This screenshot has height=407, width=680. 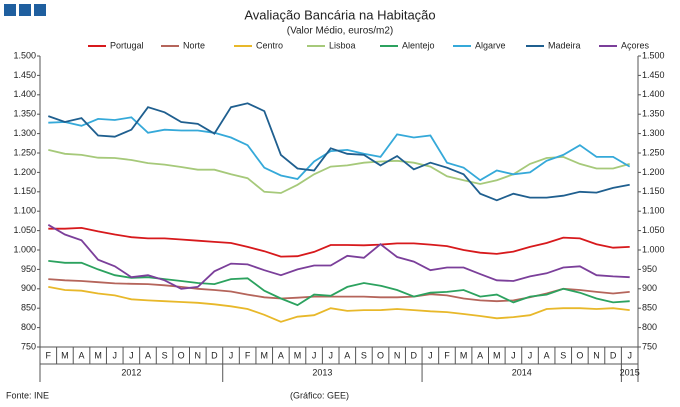 What do you see at coordinates (653, 249) in the screenshot?
I see `y2-tick-label: 1.000` at bounding box center [653, 249].